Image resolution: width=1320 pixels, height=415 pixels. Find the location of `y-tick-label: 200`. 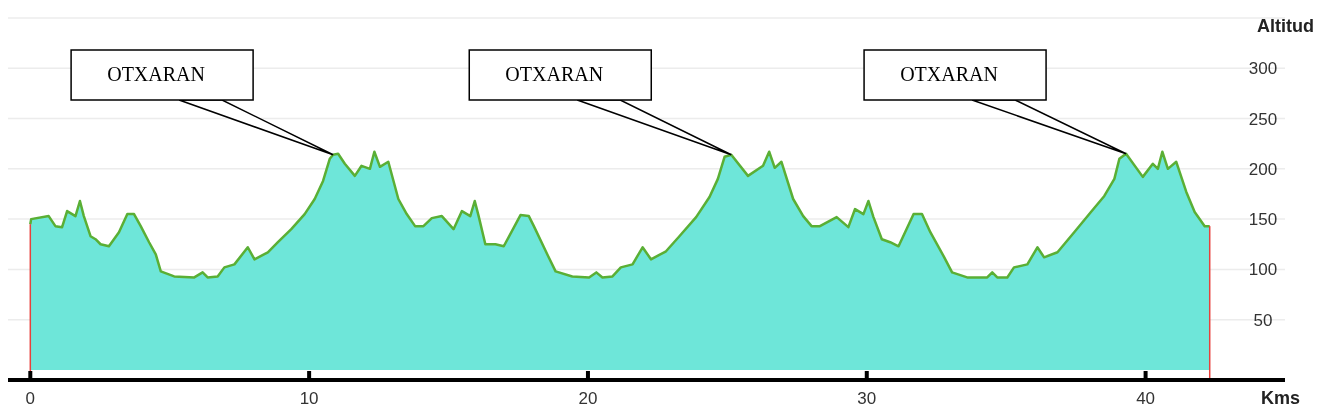

y-tick-label: 200 is located at coordinates (1263, 169).